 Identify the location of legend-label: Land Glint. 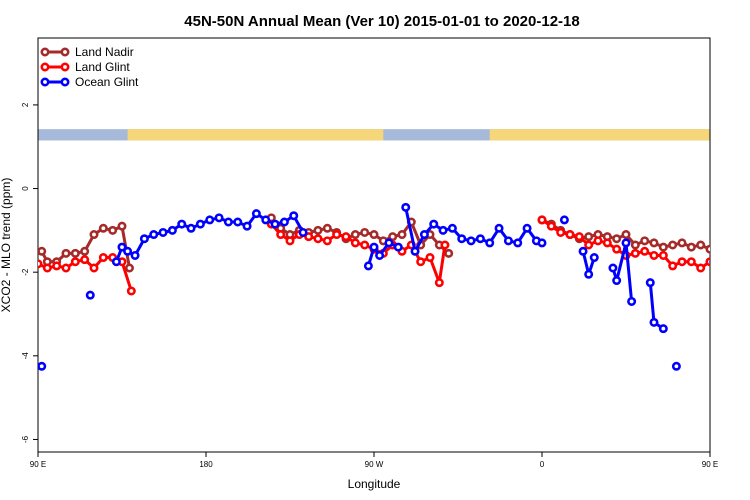
(102, 67).